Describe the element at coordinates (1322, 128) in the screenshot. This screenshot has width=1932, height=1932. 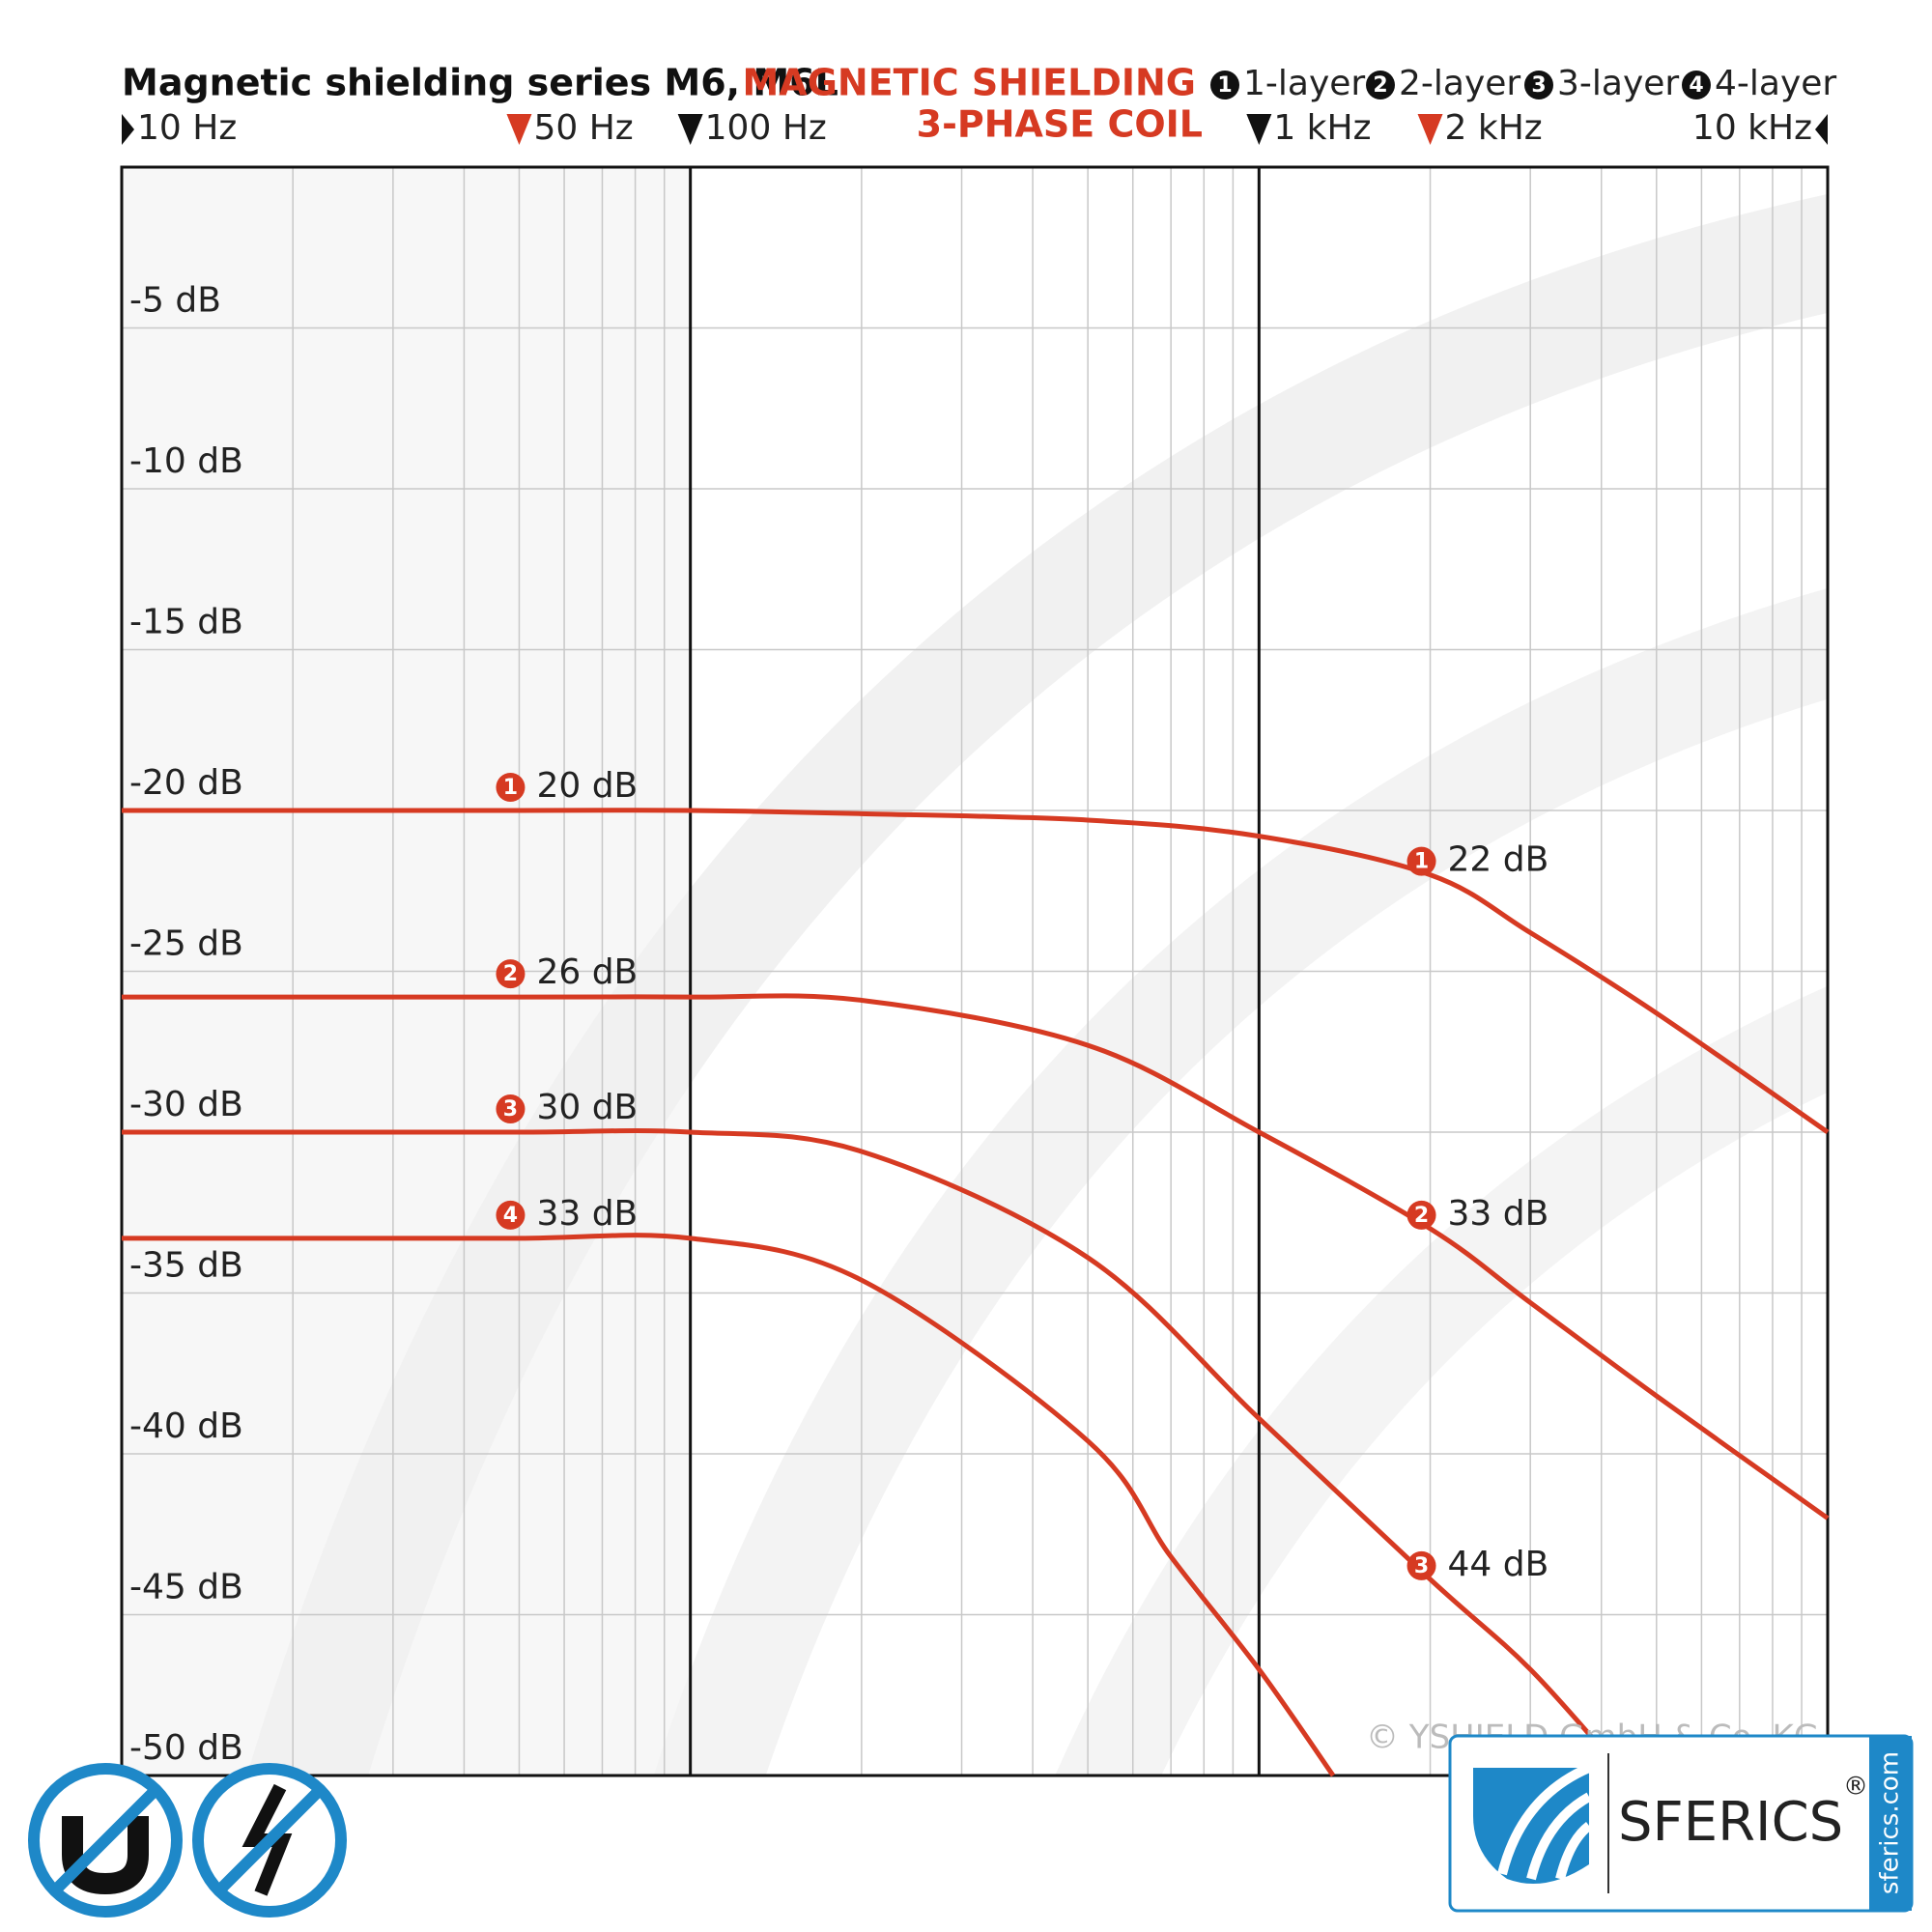
I see `x-tick-label: 1 kHz` at that location.